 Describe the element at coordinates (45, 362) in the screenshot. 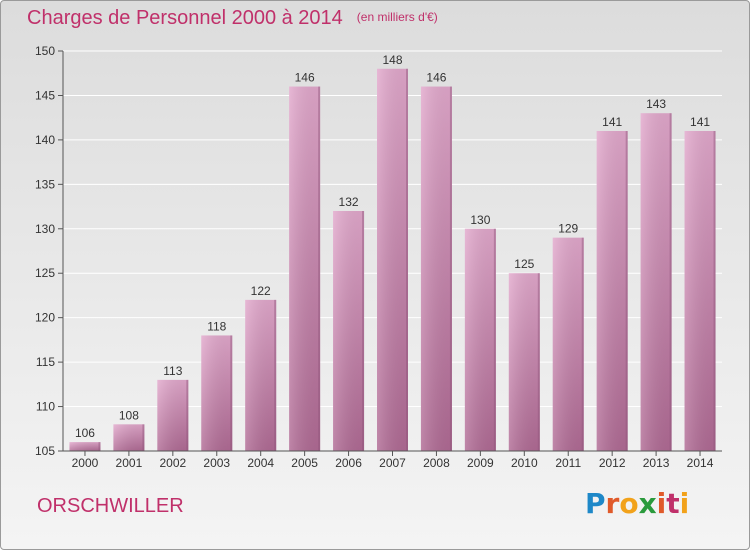

I see `y-tick-label: 115` at that location.